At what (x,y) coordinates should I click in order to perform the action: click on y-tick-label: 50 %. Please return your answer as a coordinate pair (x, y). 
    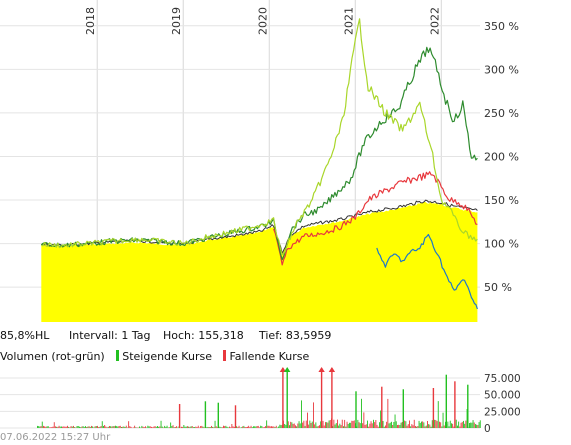
    Looking at the image, I should click on (498, 287).